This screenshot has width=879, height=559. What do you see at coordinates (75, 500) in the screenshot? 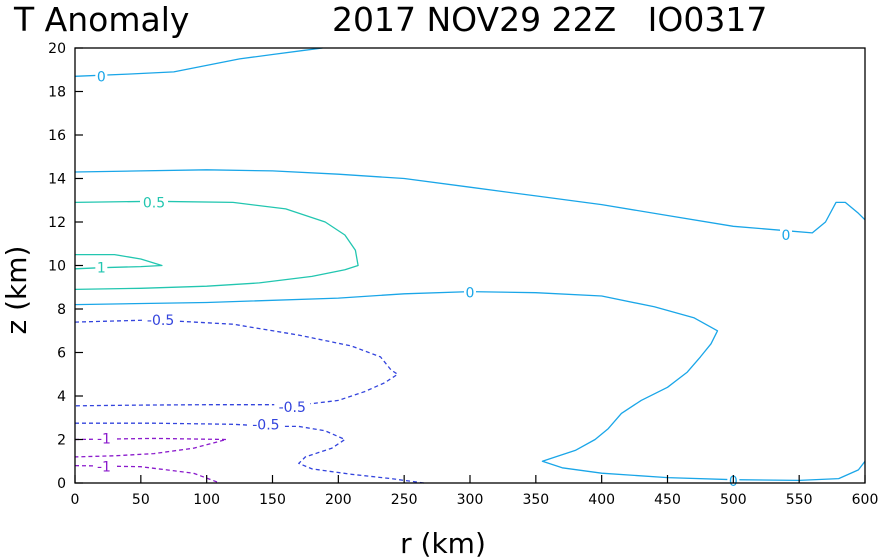
I see `x-tick-label: 0` at bounding box center [75, 500].